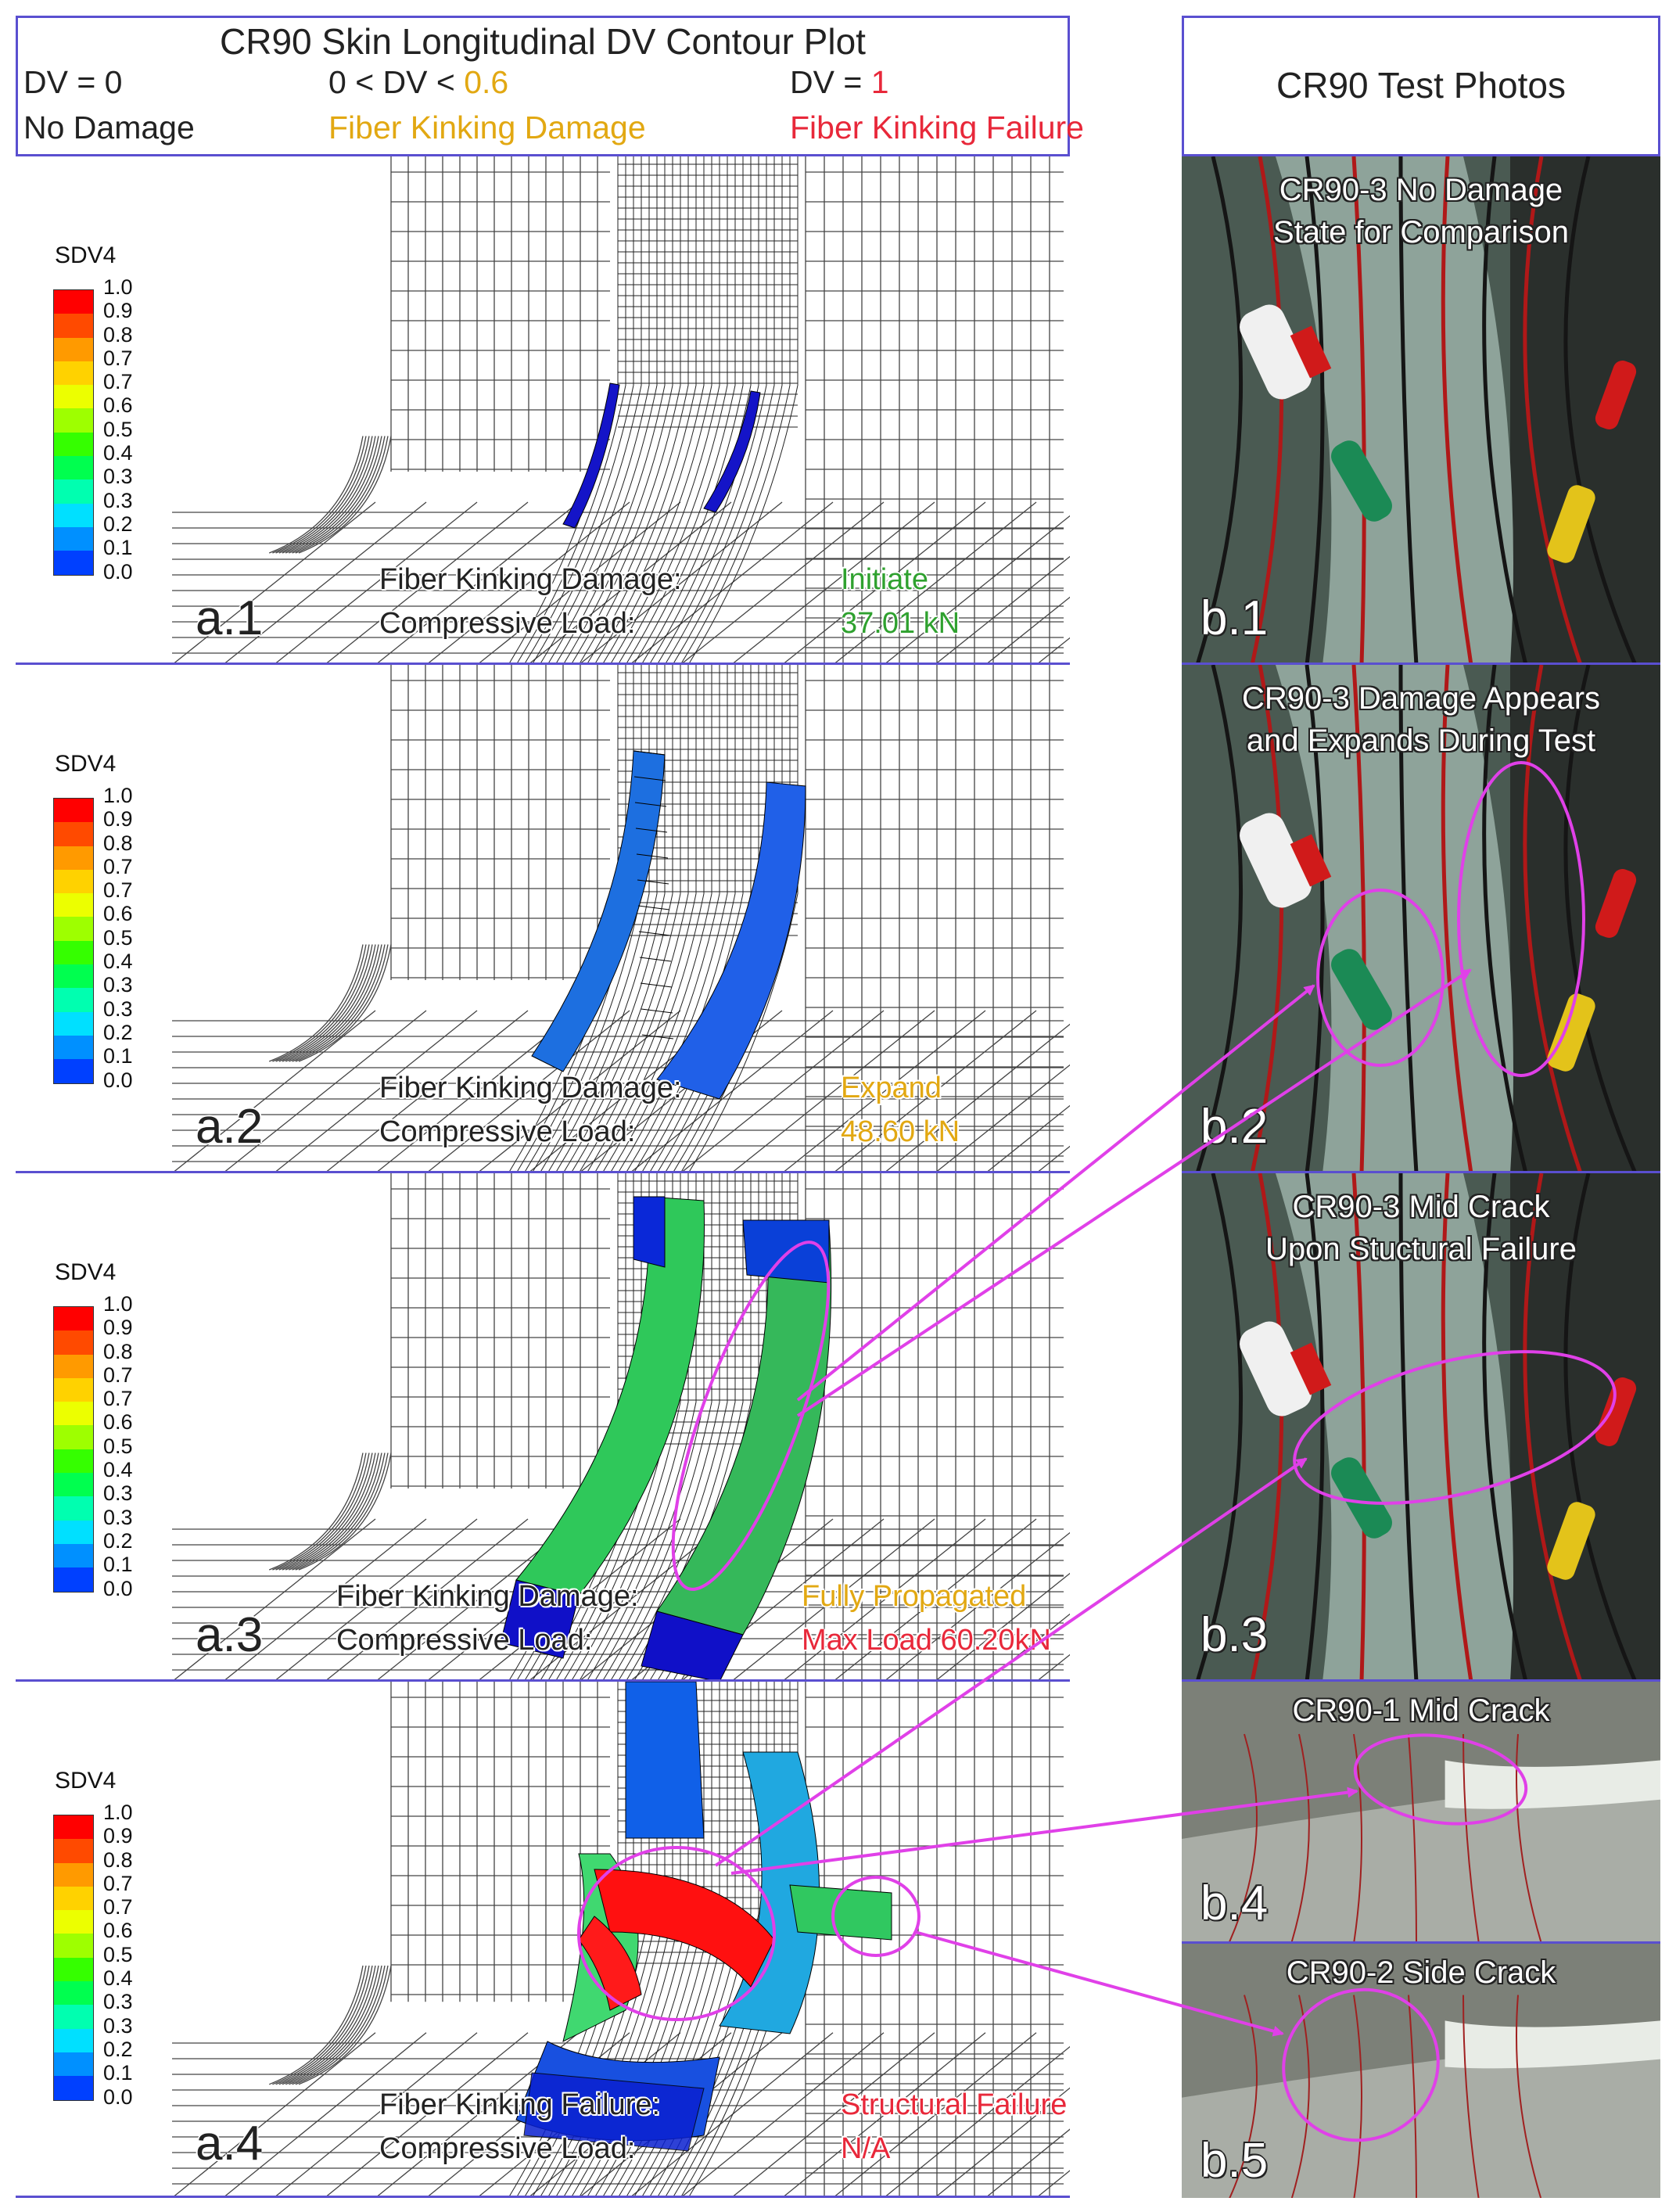 The height and width of the screenshot is (2212, 1676). What do you see at coordinates (830, 82) in the screenshot?
I see `dv-one-prefix: DV =` at bounding box center [830, 82].